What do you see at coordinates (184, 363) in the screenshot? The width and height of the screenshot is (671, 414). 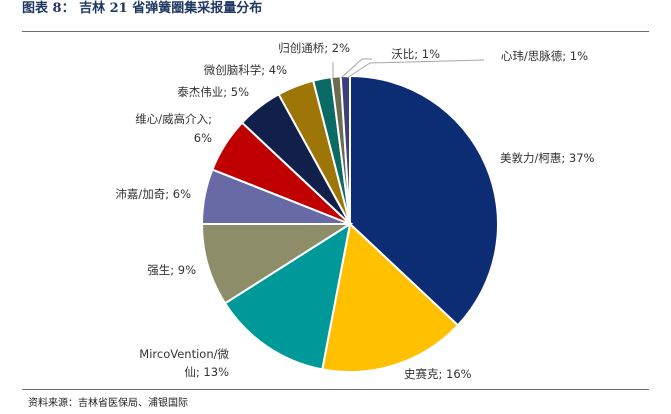 I see `slice-label: MircoVention/微仙; 13%` at bounding box center [184, 363].